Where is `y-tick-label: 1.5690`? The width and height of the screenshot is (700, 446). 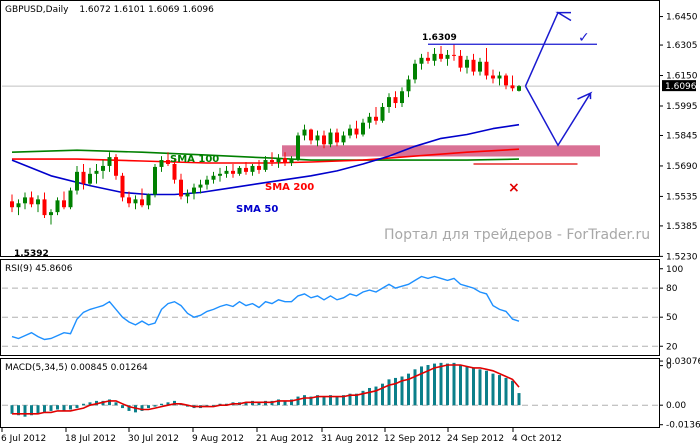
y-tick-label: 1.5690 is located at coordinates (682, 167).